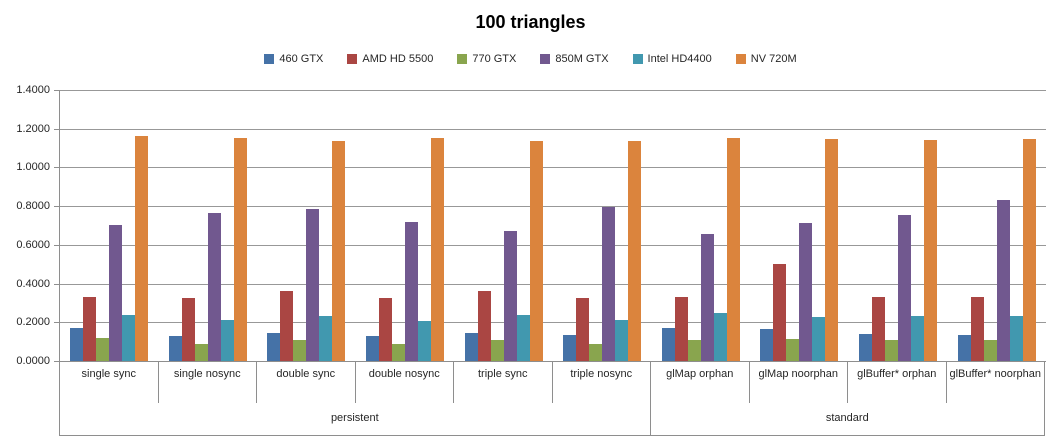  What do you see at coordinates (405, 382) in the screenshot?
I see `category-label: double nosync` at bounding box center [405, 382].